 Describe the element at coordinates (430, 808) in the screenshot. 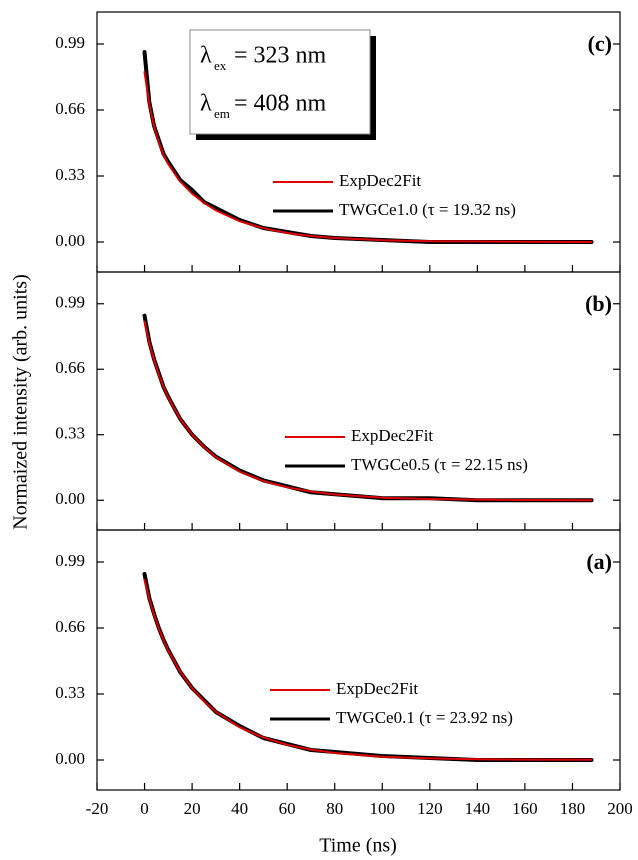

I see `x-tick-label: 120` at that location.